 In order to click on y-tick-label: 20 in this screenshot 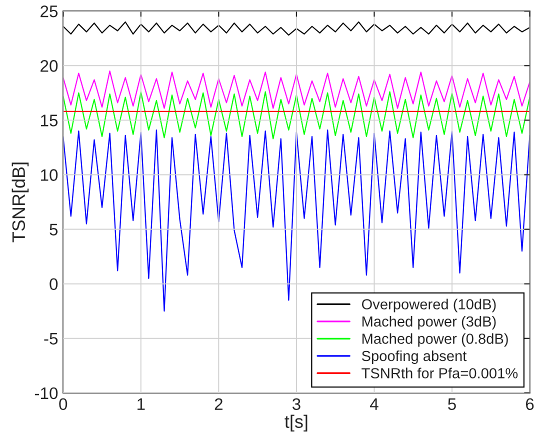, I will do `click(49, 66)`.